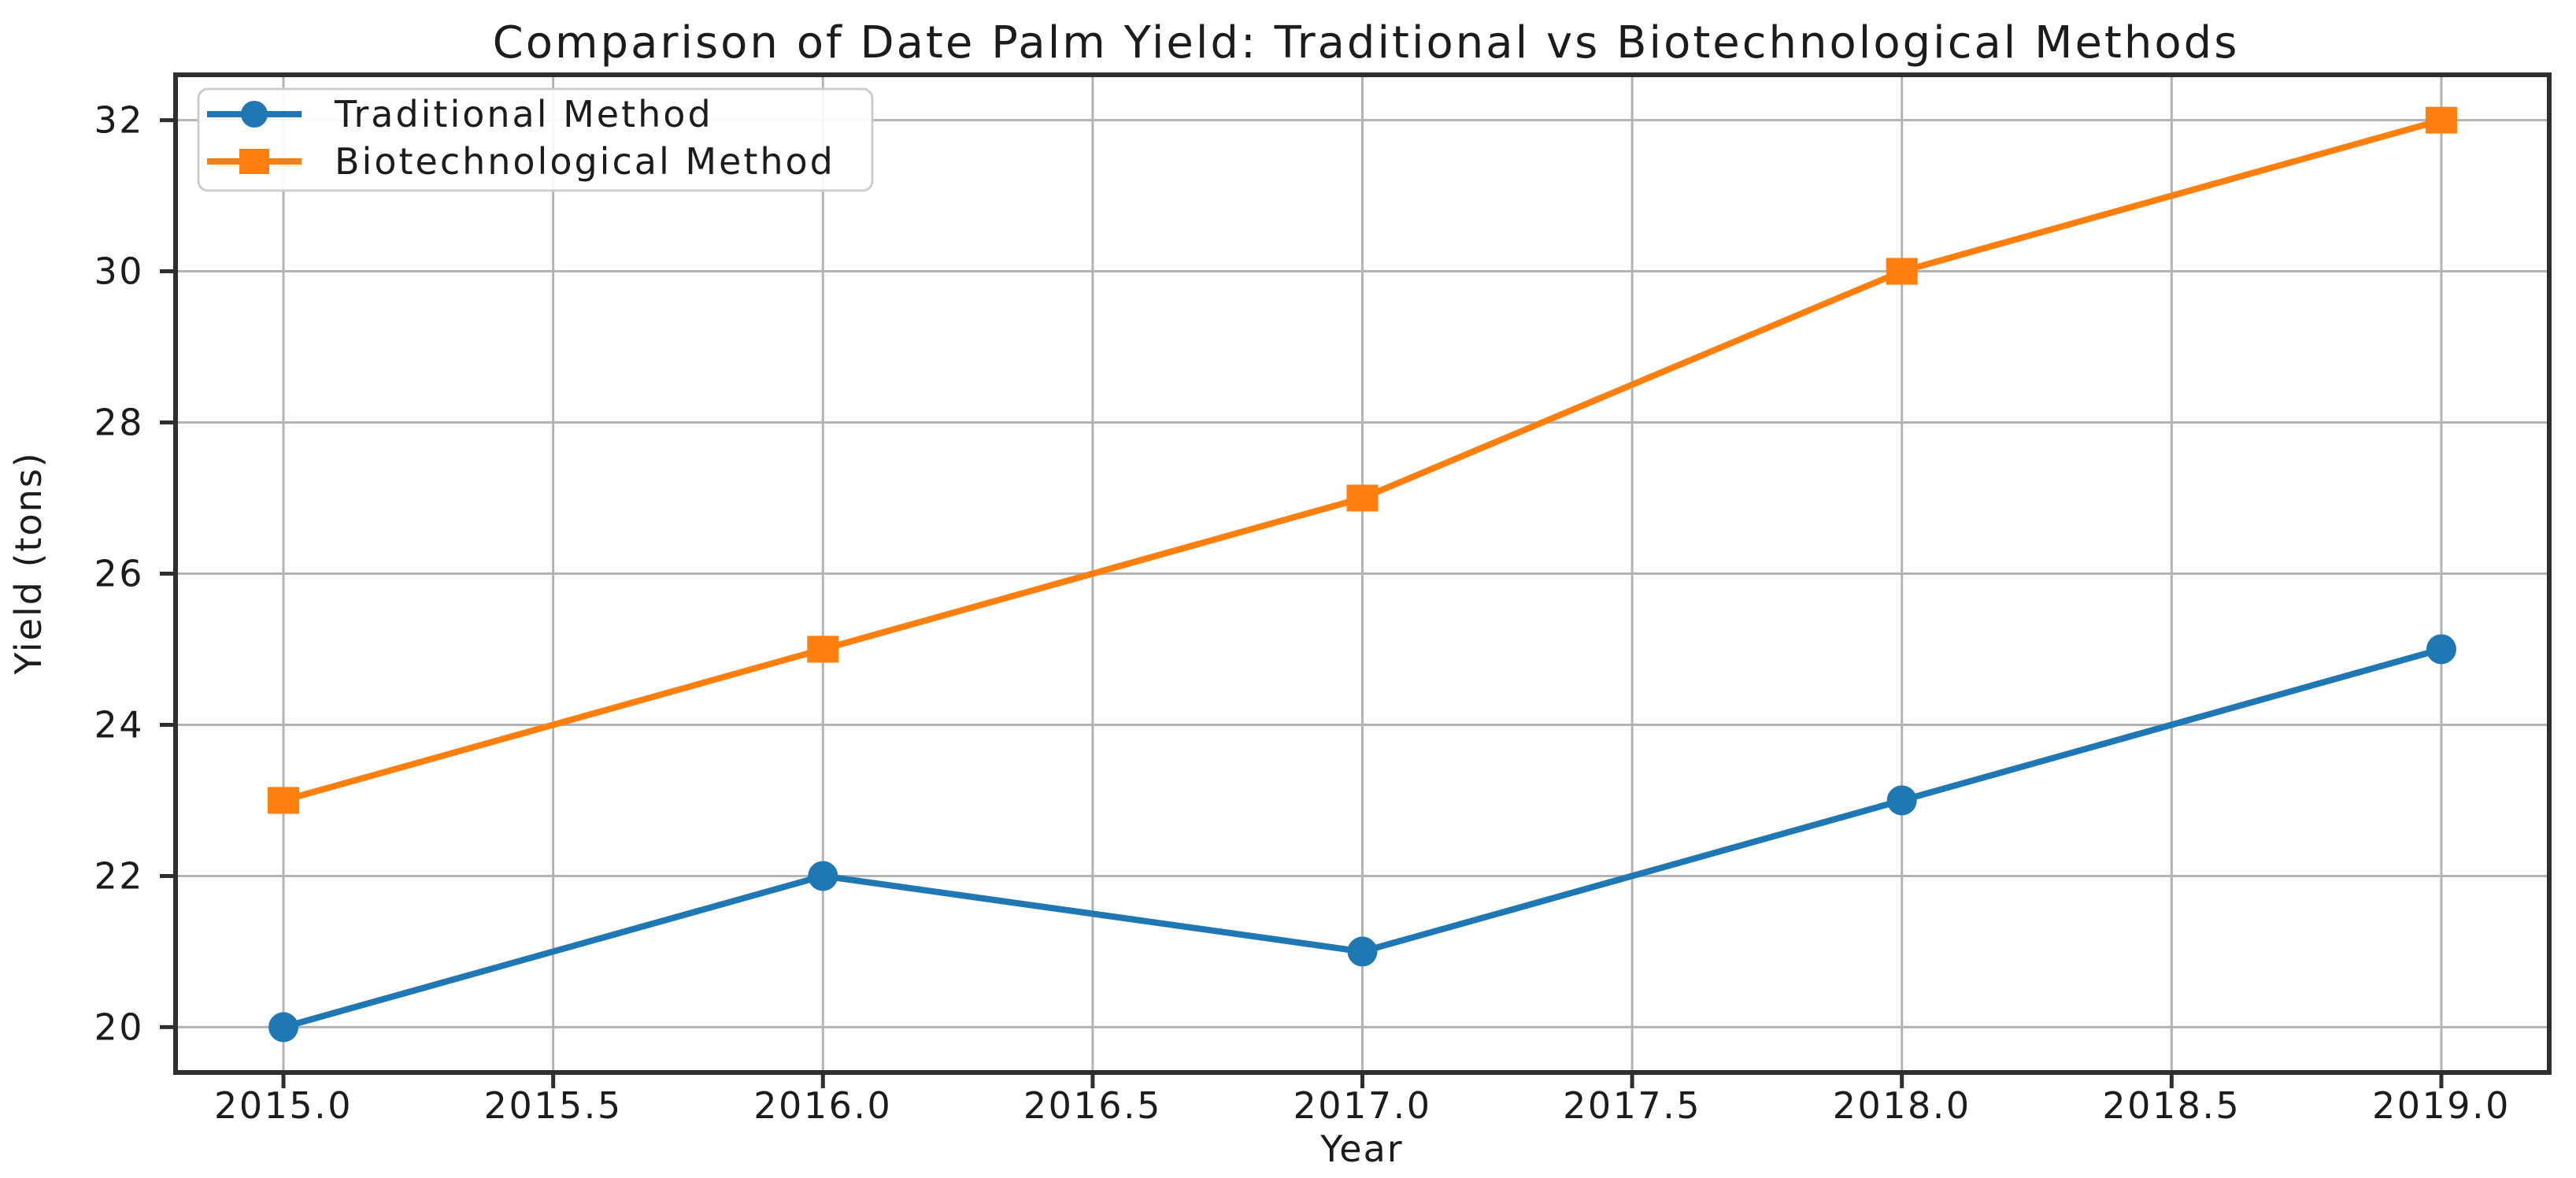  What do you see at coordinates (28, 563) in the screenshot?
I see `y-axis-label: Yield (tons)` at bounding box center [28, 563].